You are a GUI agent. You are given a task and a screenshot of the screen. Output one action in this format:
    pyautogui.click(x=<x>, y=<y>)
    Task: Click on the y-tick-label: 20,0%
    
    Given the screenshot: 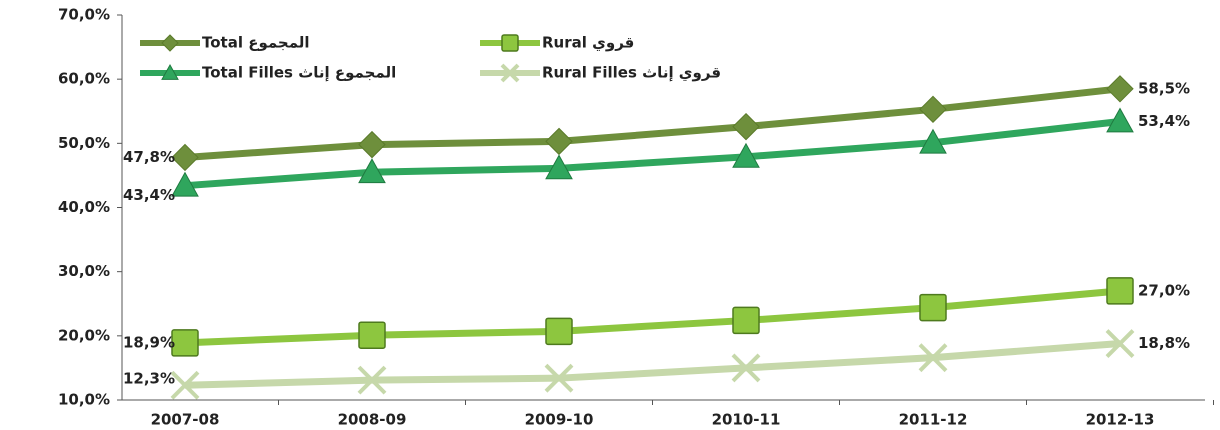 What is the action you would take?
    pyautogui.click(x=84, y=335)
    